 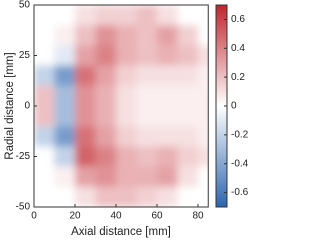 What do you see at coordinates (116, 216) in the screenshot?
I see `x-tick-label: 40` at bounding box center [116, 216].